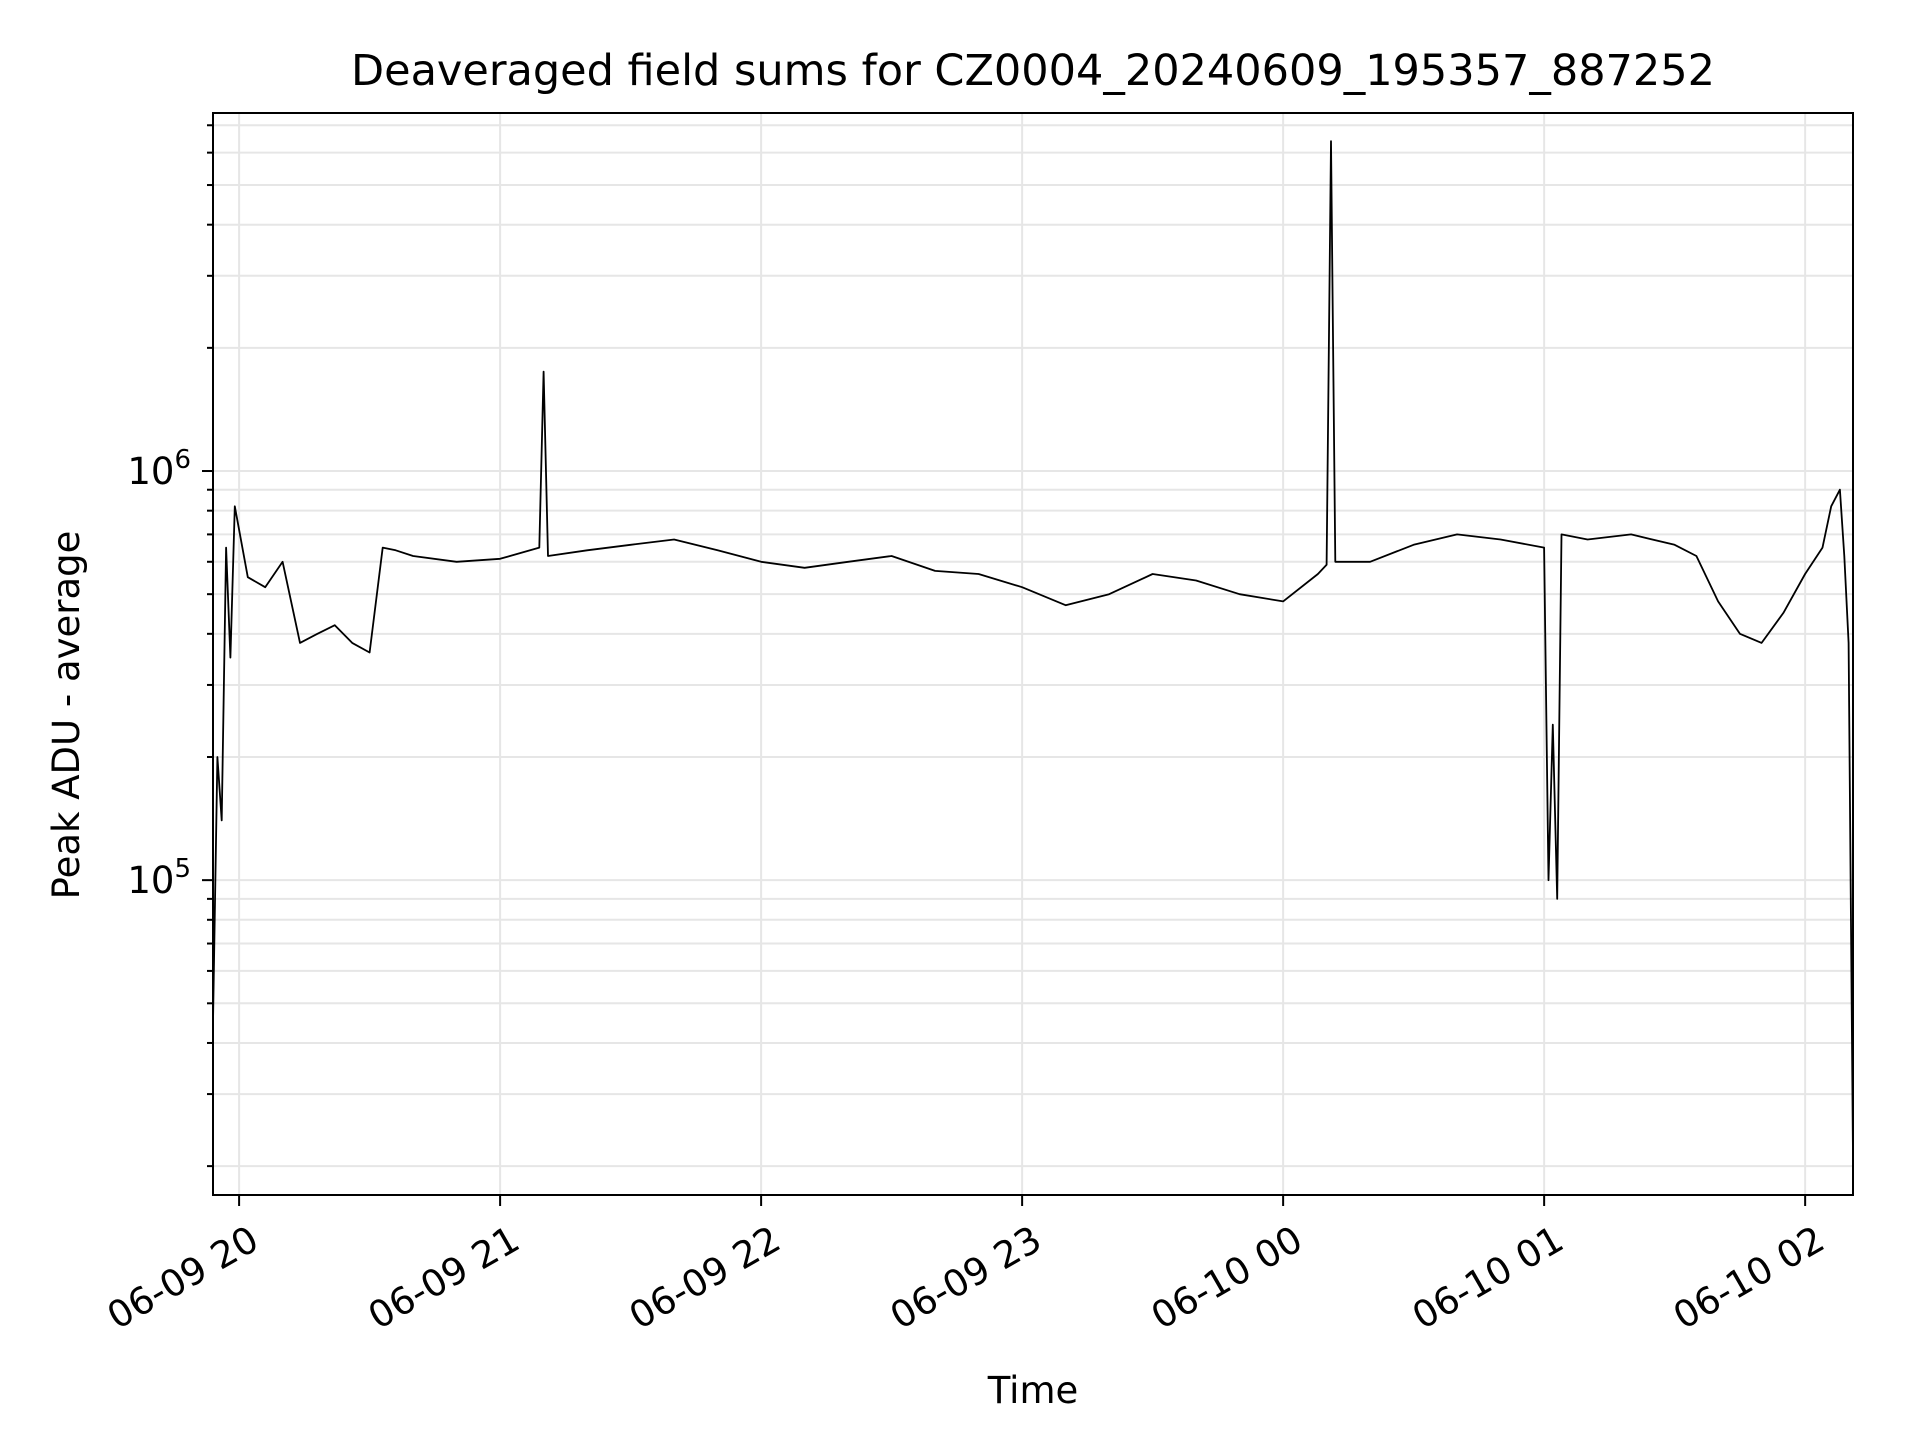  Describe the element at coordinates (159, 878) in the screenshot. I see `y-tick-label: 105` at that location.